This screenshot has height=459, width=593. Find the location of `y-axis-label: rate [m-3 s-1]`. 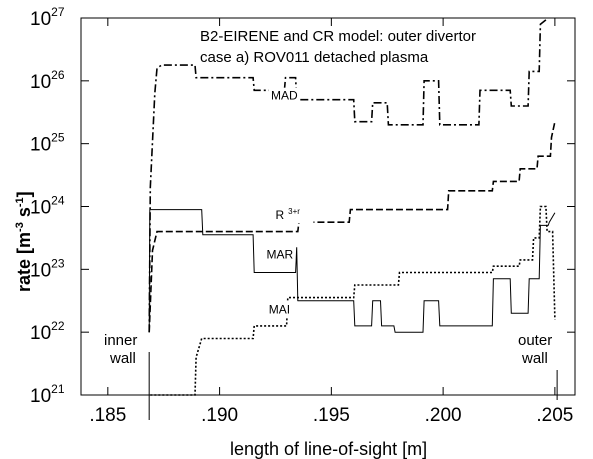

y-axis-label: rate [m-3 s-1] is located at coordinates (24, 241).